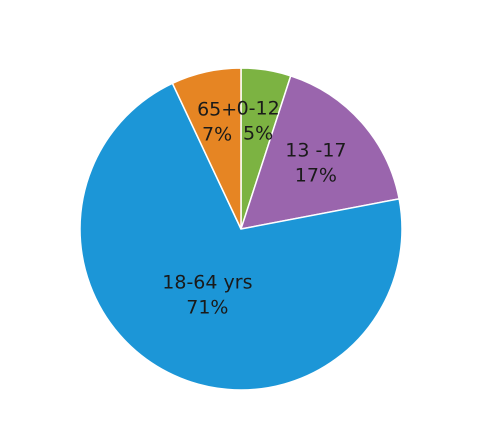 This screenshot has height=445, width=481. I want to click on slice-category-label: 13 -17, so click(315, 150).